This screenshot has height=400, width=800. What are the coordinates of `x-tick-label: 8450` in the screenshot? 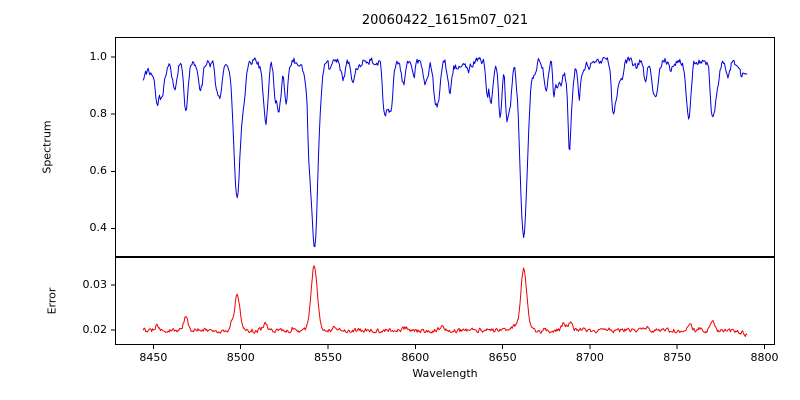 It's located at (153, 357).